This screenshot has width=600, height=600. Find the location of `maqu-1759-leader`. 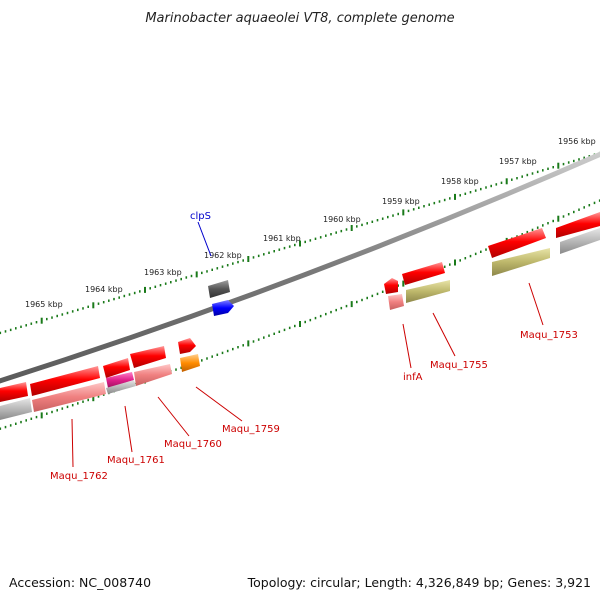

maqu-1759-leader is located at coordinates (219, 404).